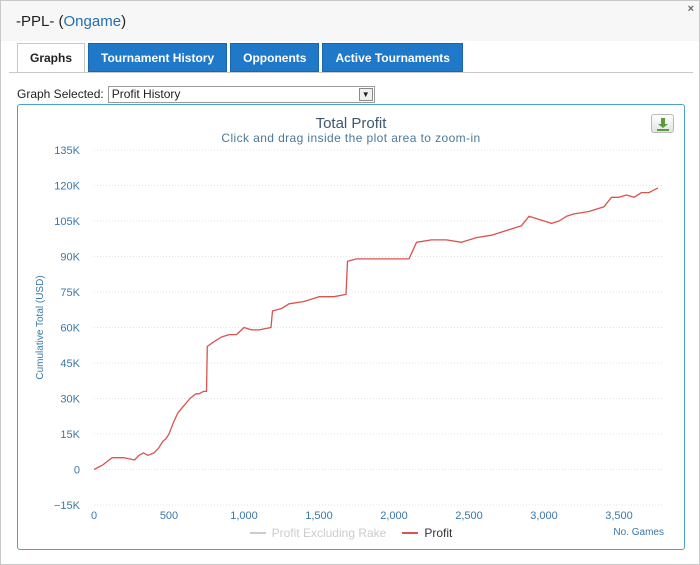 This screenshot has width=700, height=565. What do you see at coordinates (51, 58) in the screenshot?
I see `tab-graphs: Graphs` at bounding box center [51, 58].